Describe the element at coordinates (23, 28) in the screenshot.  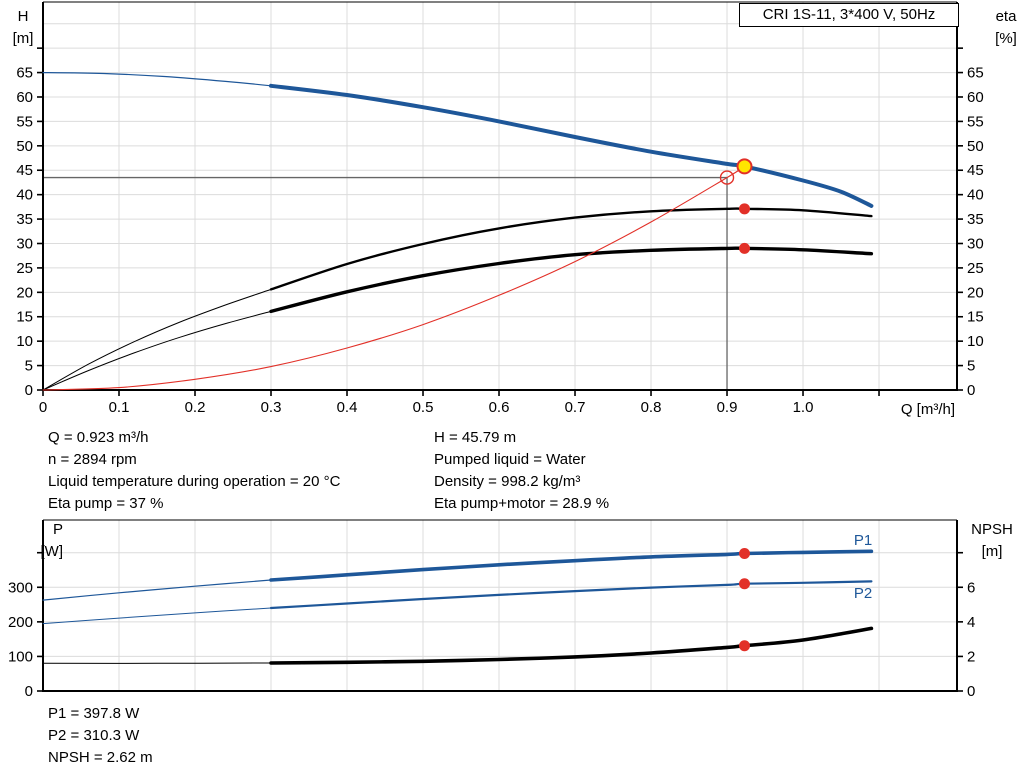
I see `left-axis-title-head: H [m]` at that location.